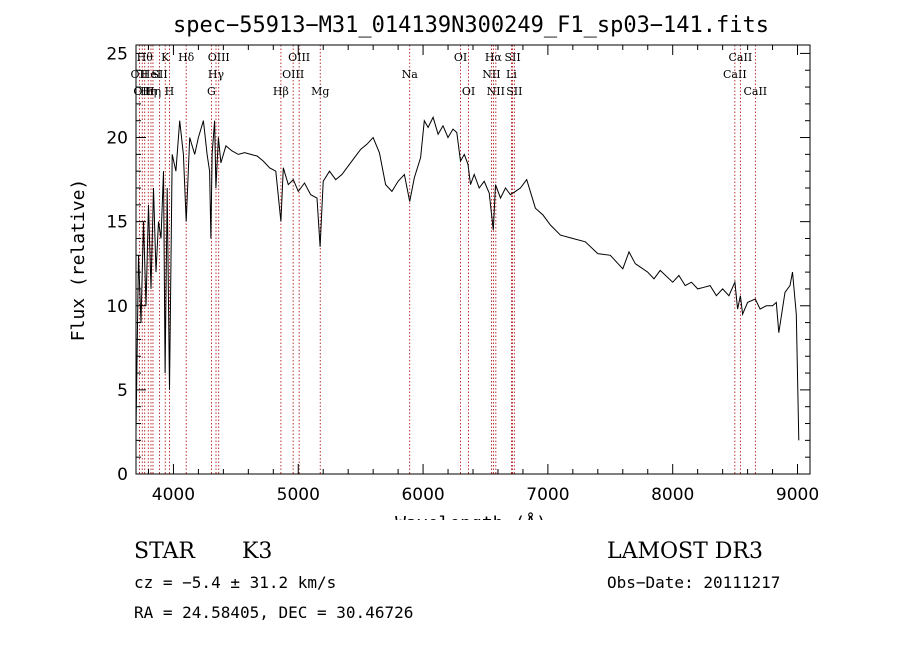  What do you see at coordinates (274, 612) in the screenshot?
I see `coordinates: RA = 24.58405, DEC = 30.46726` at bounding box center [274, 612].